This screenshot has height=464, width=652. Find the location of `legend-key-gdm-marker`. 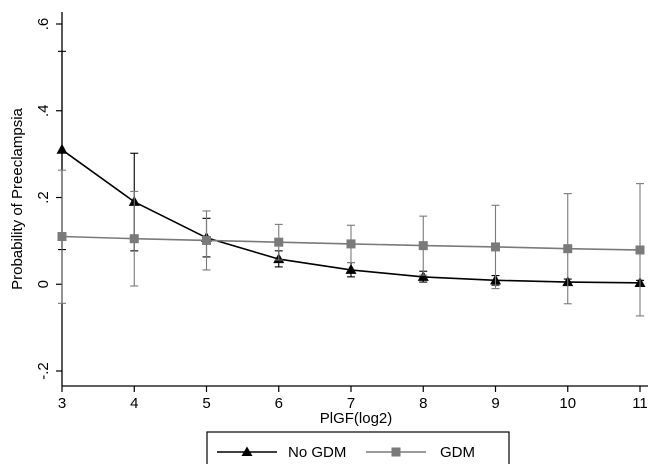

legend-key-gdm-marker is located at coordinates (396, 452).